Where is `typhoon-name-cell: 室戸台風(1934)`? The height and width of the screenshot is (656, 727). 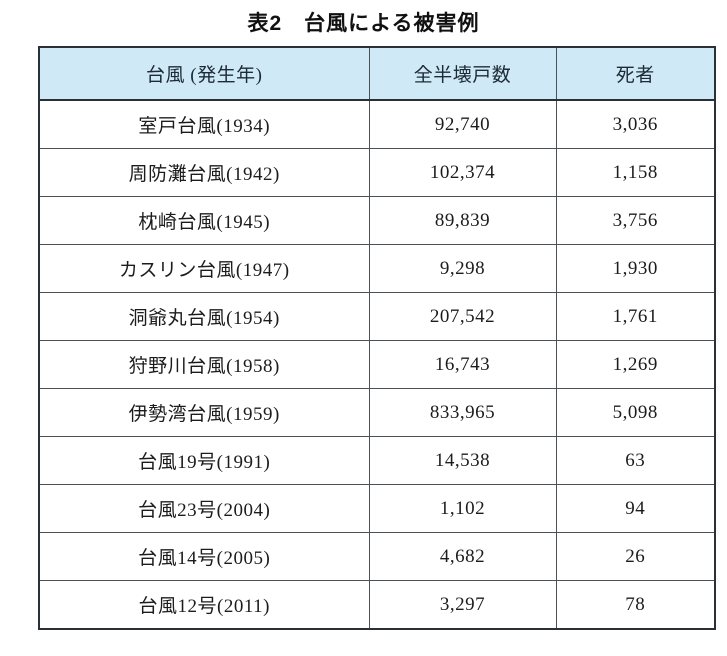 typhoon-name-cell: 室戸台風(1934) is located at coordinates (204, 124).